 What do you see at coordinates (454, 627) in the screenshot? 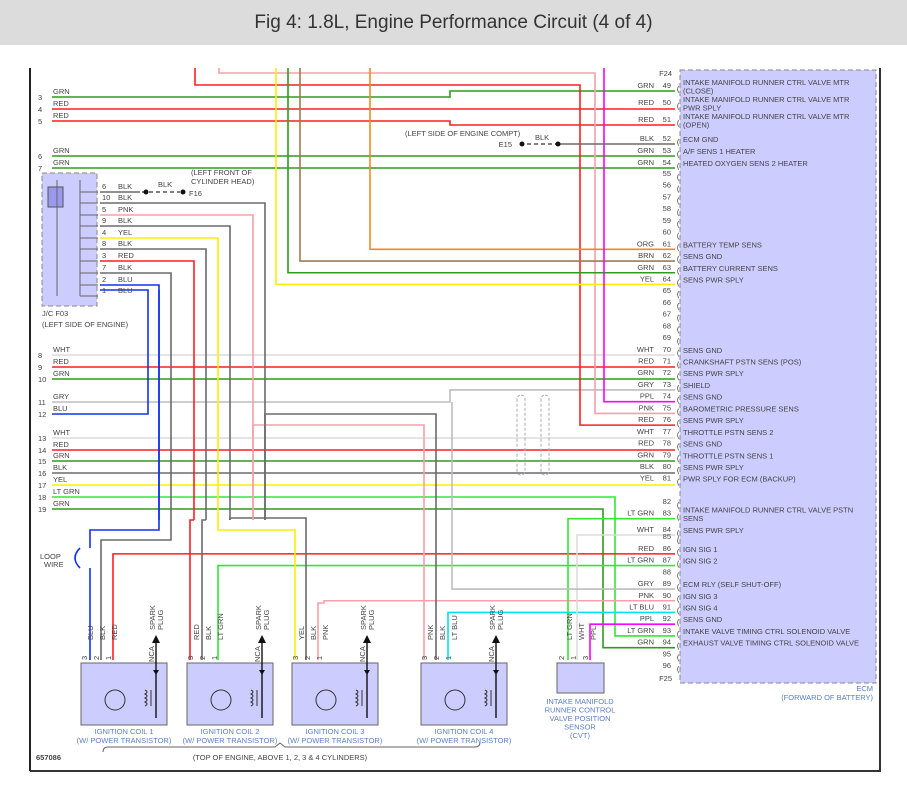
I see `coil-wire-color: LT BLU` at bounding box center [454, 627].